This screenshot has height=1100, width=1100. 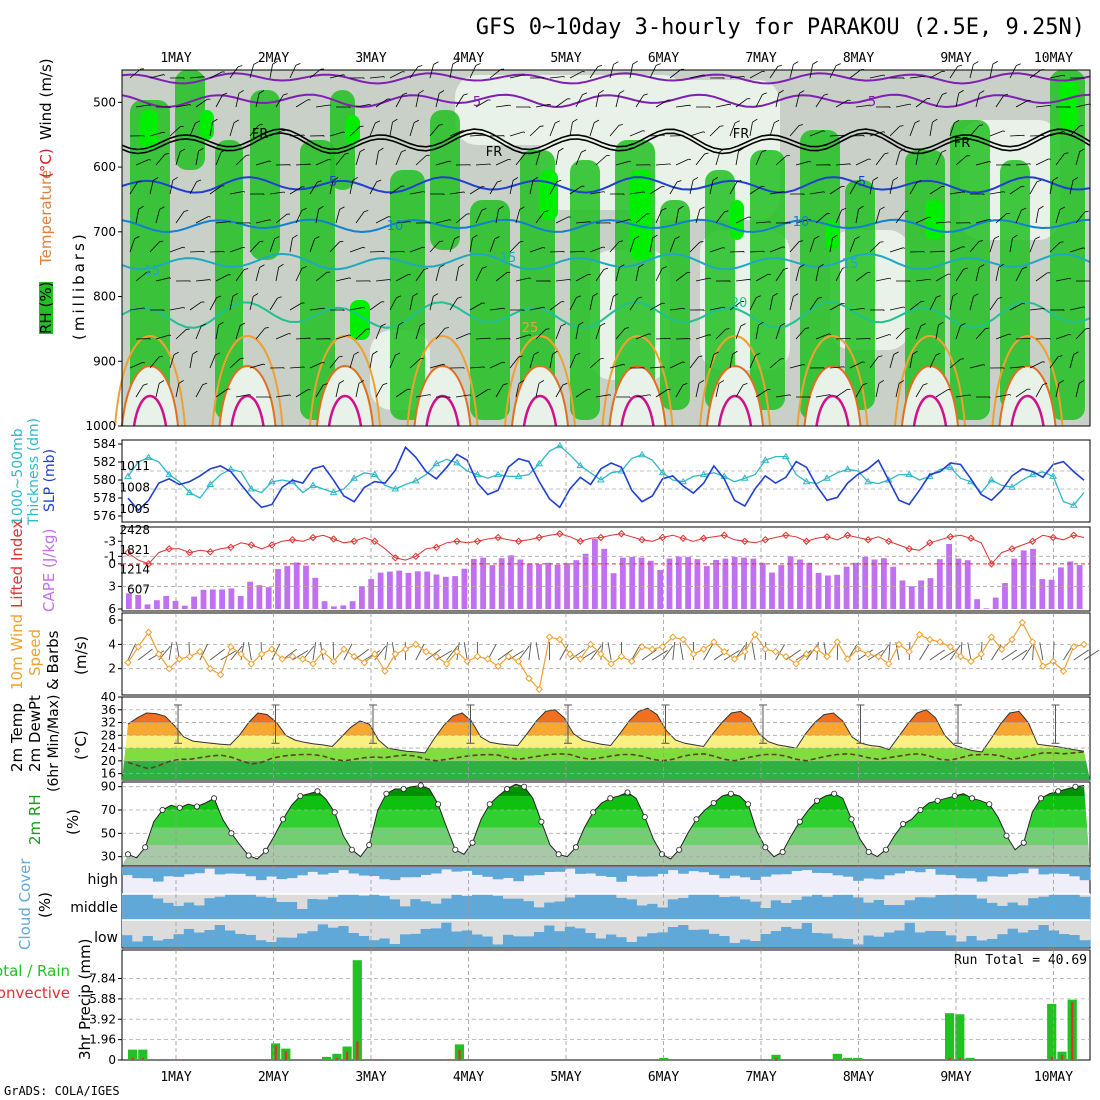 What do you see at coordinates (110, 556) in the screenshot?
I see `y-tick-label: -1` at bounding box center [110, 556].